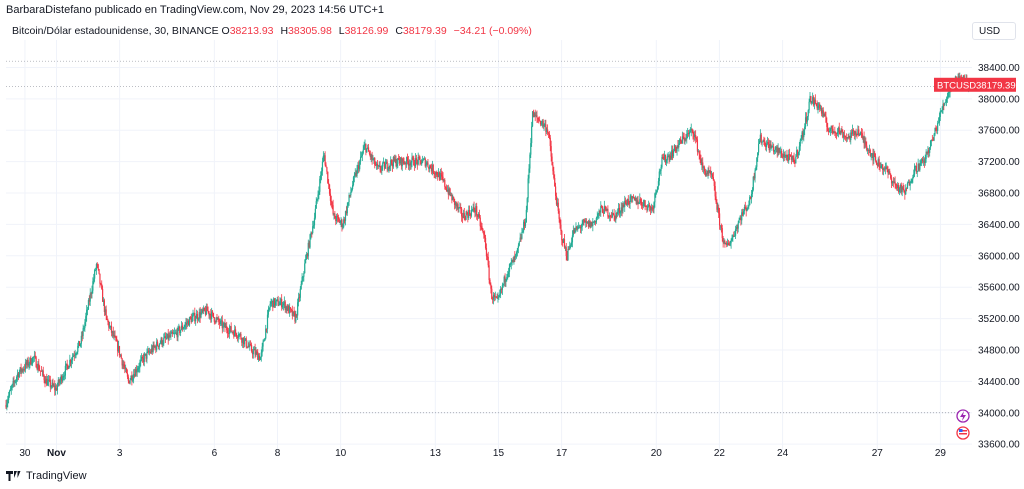 The width and height of the screenshot is (1024, 489). Describe the element at coordinates (963, 433) in the screenshot. I see `us-flag-icon` at that location.